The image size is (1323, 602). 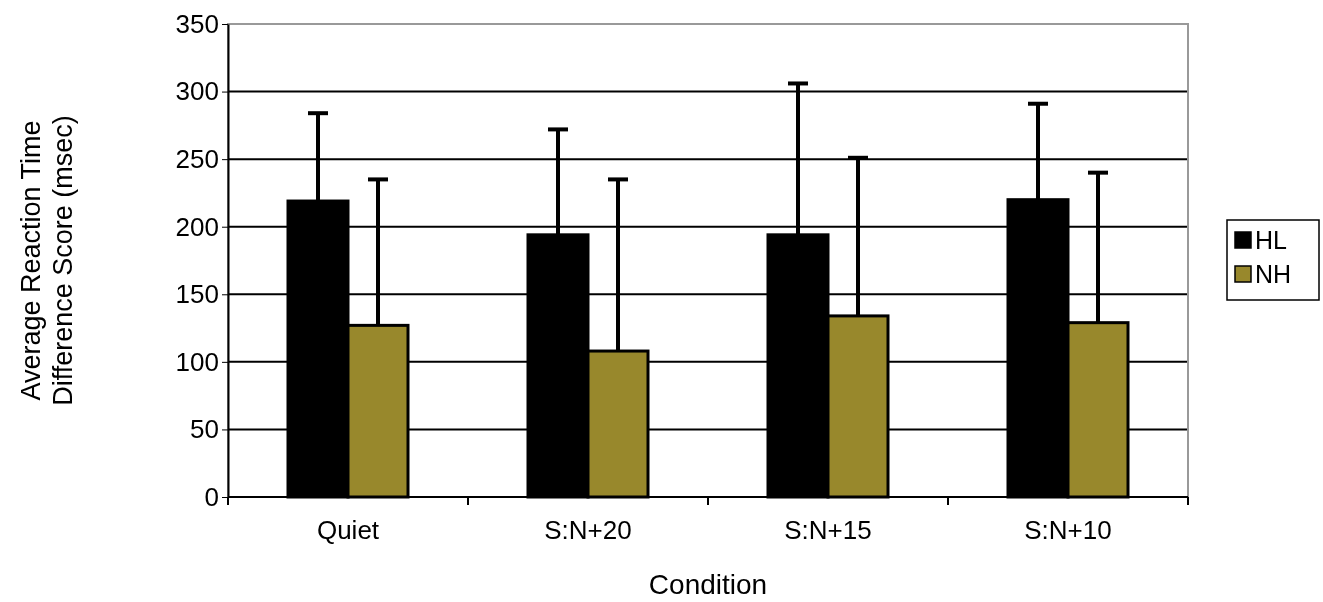 I want to click on y-tick-label: 250, so click(x=197, y=158).